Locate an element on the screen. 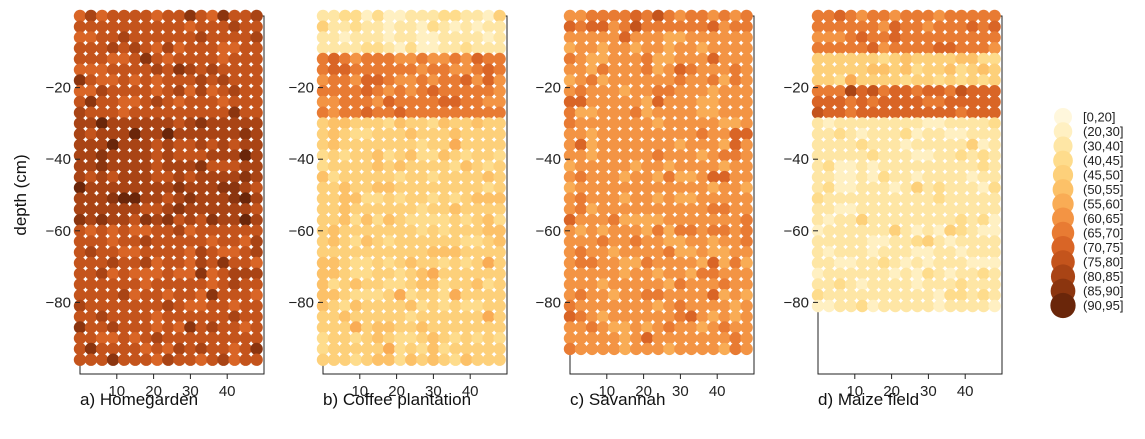  x-tick-label: 20 is located at coordinates (643, 391).